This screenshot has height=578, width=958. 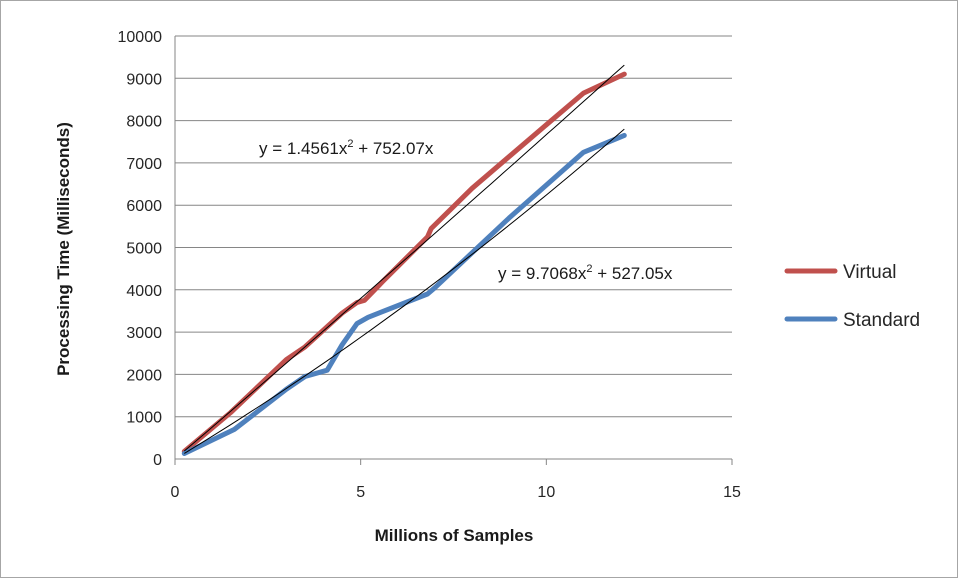 What do you see at coordinates (144, 164) in the screenshot?
I see `y-tick-label: 7000` at bounding box center [144, 164].